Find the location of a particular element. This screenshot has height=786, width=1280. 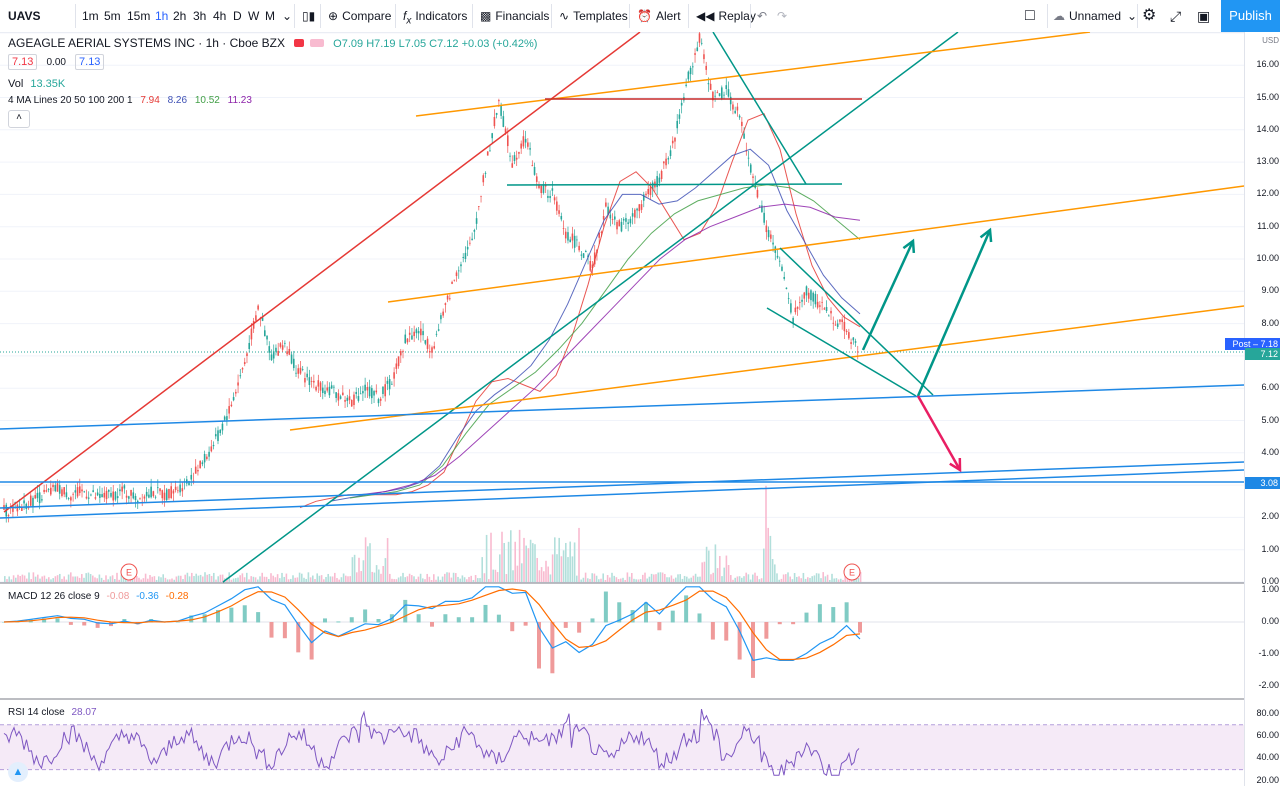

compare-button: ⊕ Compare is located at coordinates (359, 16).